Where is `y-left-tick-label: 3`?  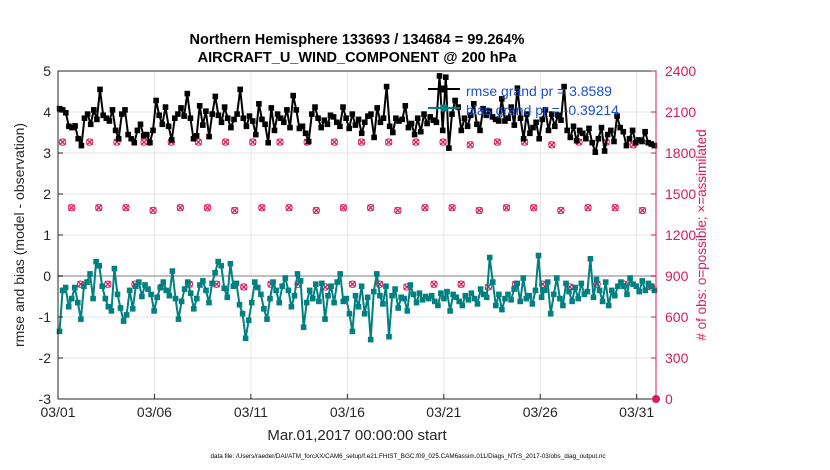
y-left-tick-label: 3 is located at coordinates (47, 153).